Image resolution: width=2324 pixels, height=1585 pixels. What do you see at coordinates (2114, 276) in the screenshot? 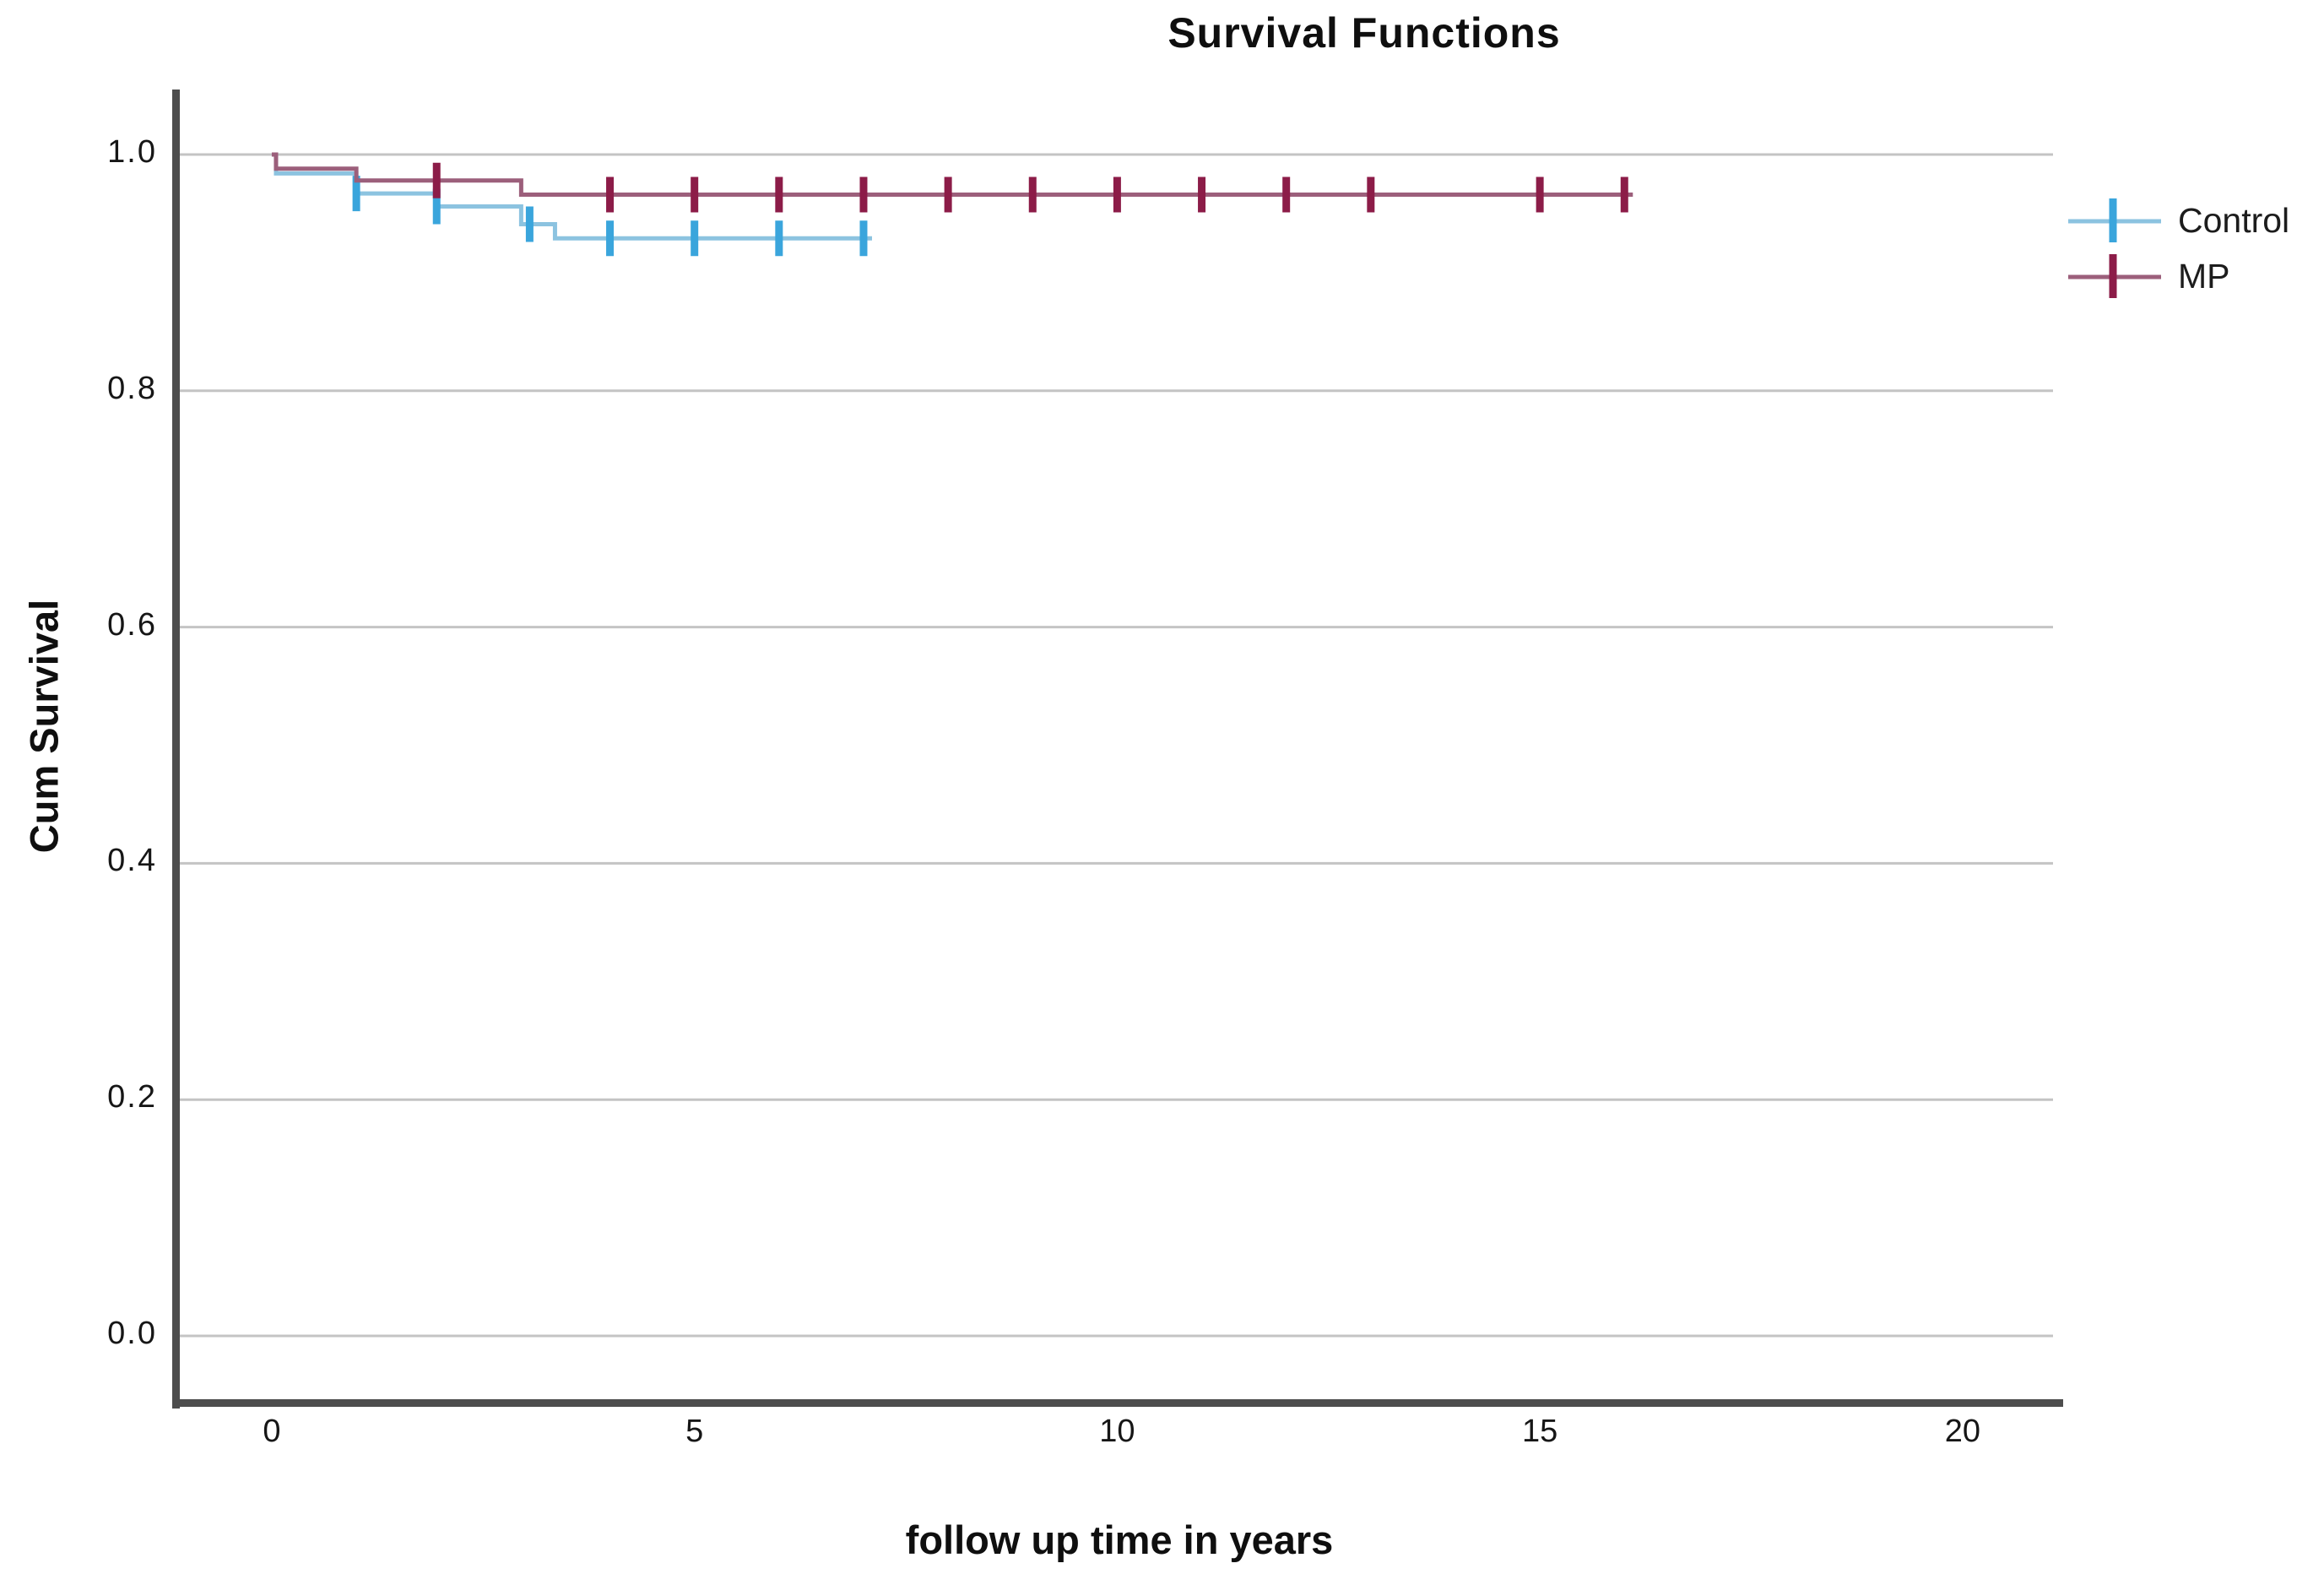
I see `mp-line-censor-icon` at bounding box center [2114, 276].